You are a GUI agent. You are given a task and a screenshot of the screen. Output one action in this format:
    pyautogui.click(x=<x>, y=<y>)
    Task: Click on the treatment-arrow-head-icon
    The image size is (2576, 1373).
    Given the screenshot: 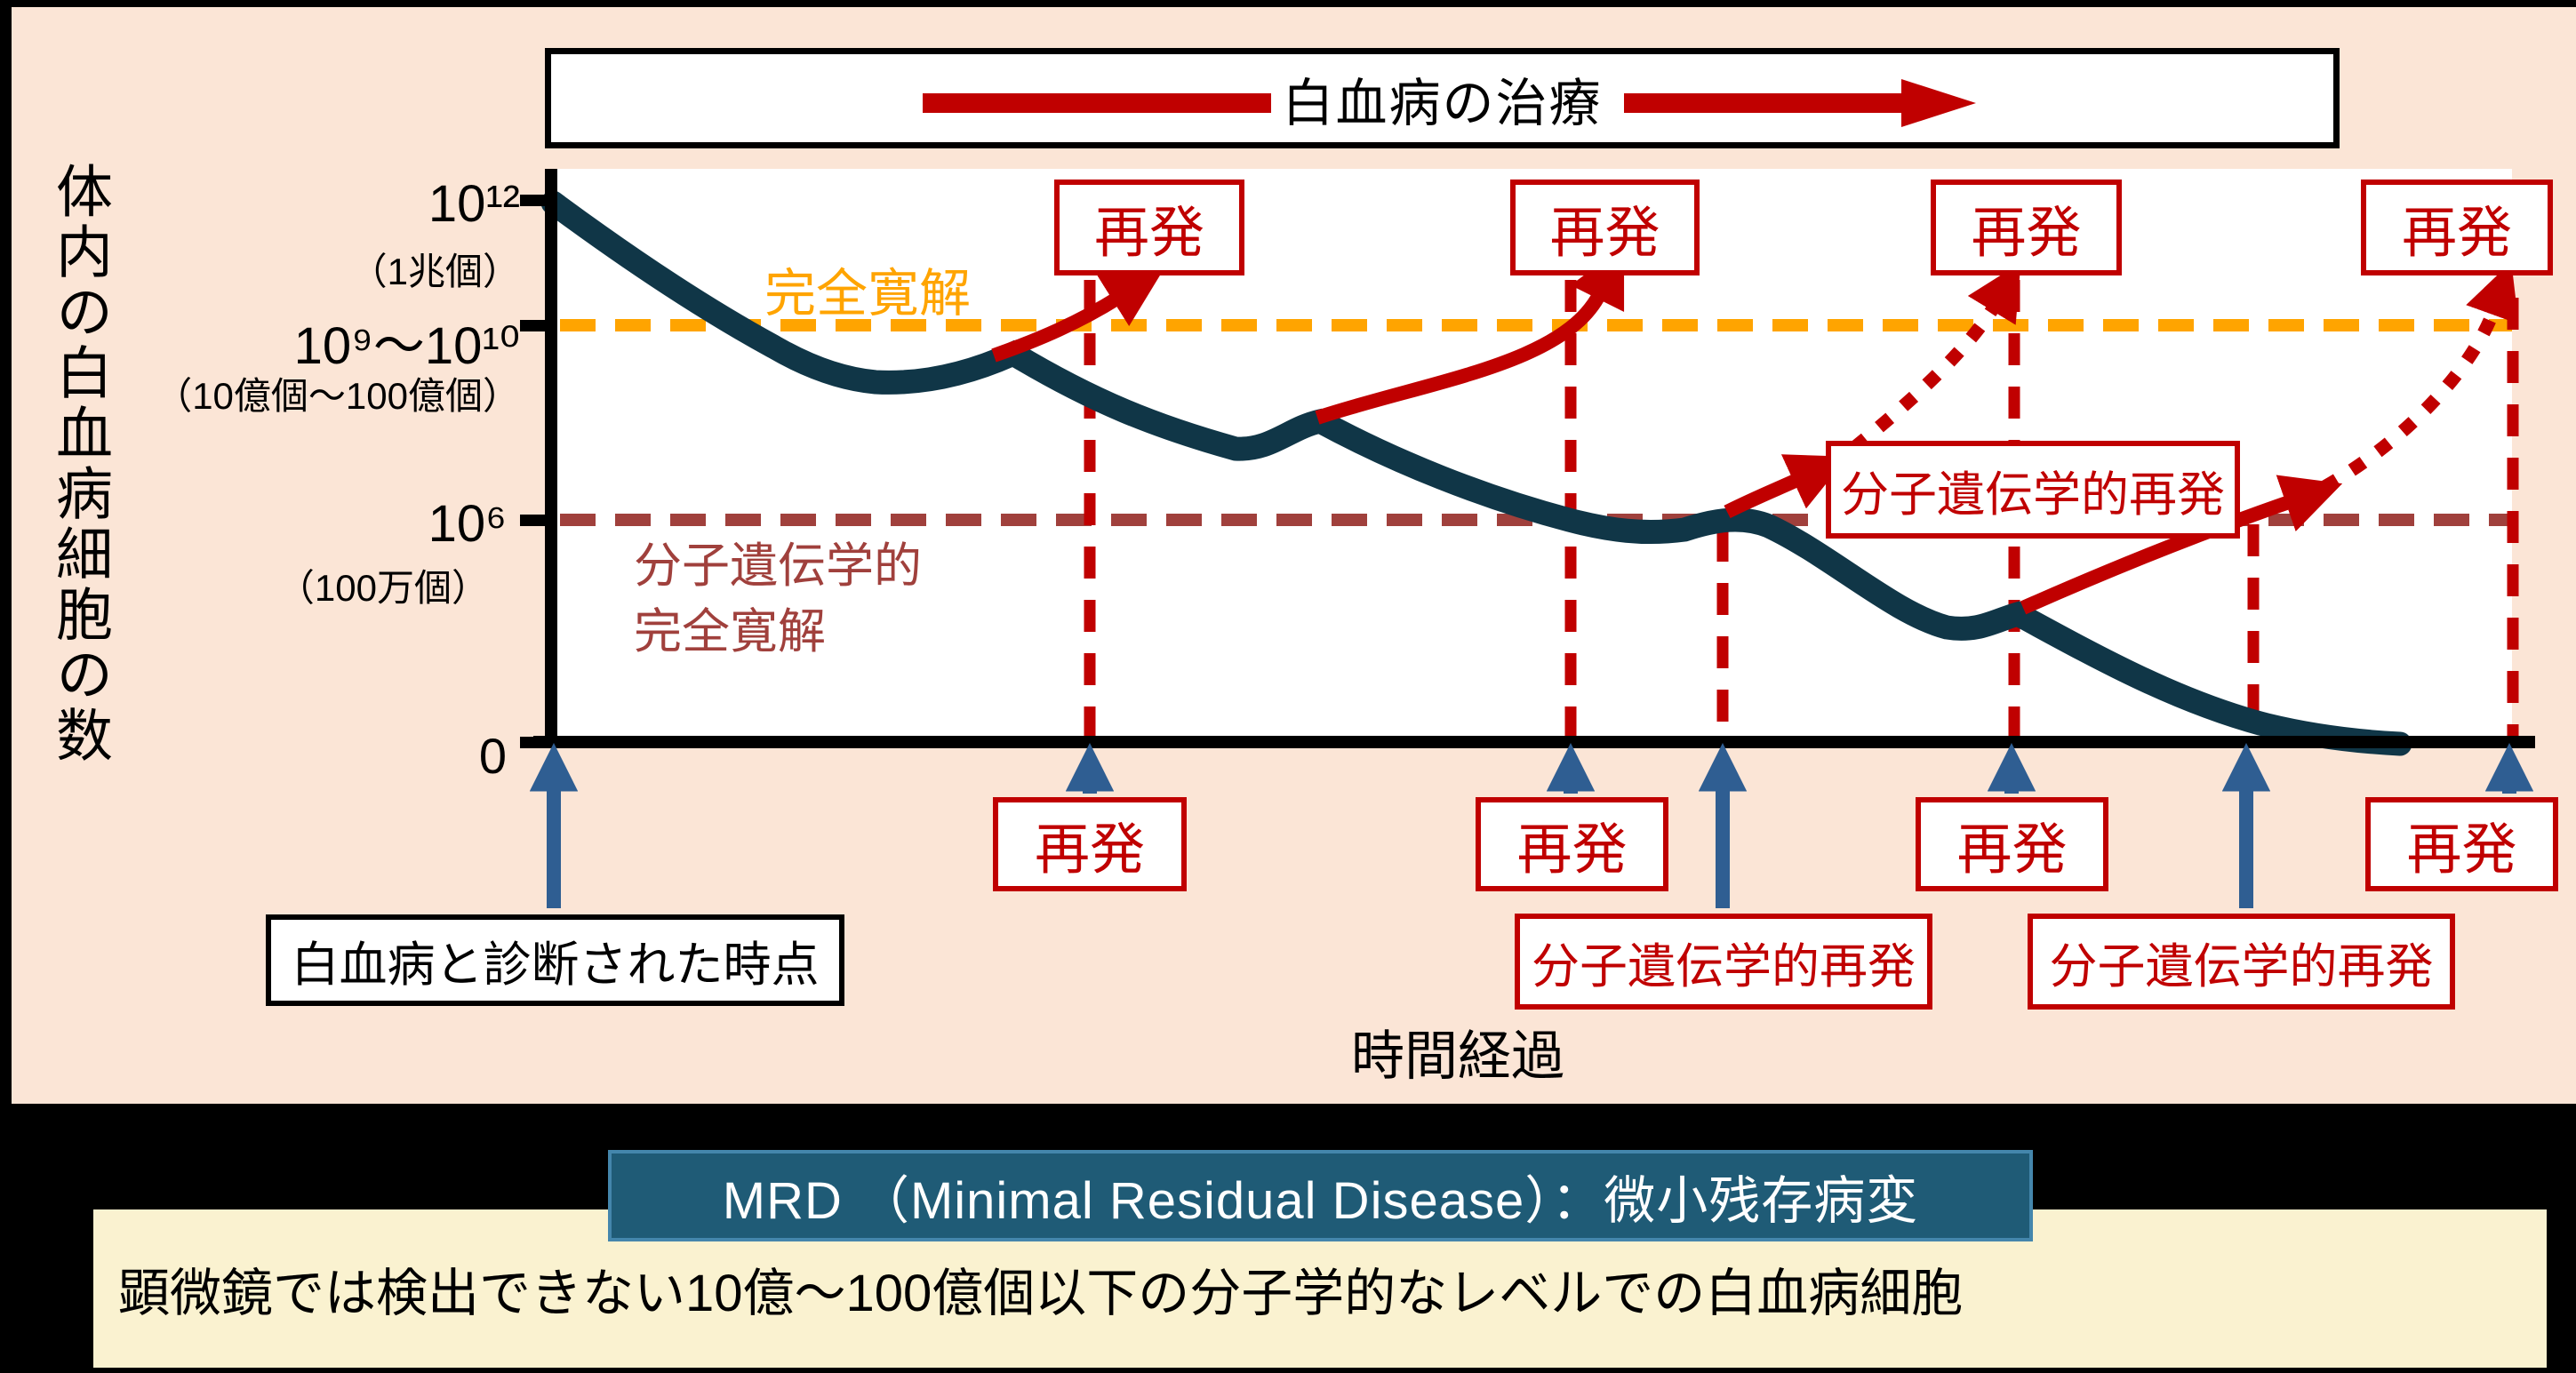 What is the action you would take?
    pyautogui.click(x=1938, y=103)
    